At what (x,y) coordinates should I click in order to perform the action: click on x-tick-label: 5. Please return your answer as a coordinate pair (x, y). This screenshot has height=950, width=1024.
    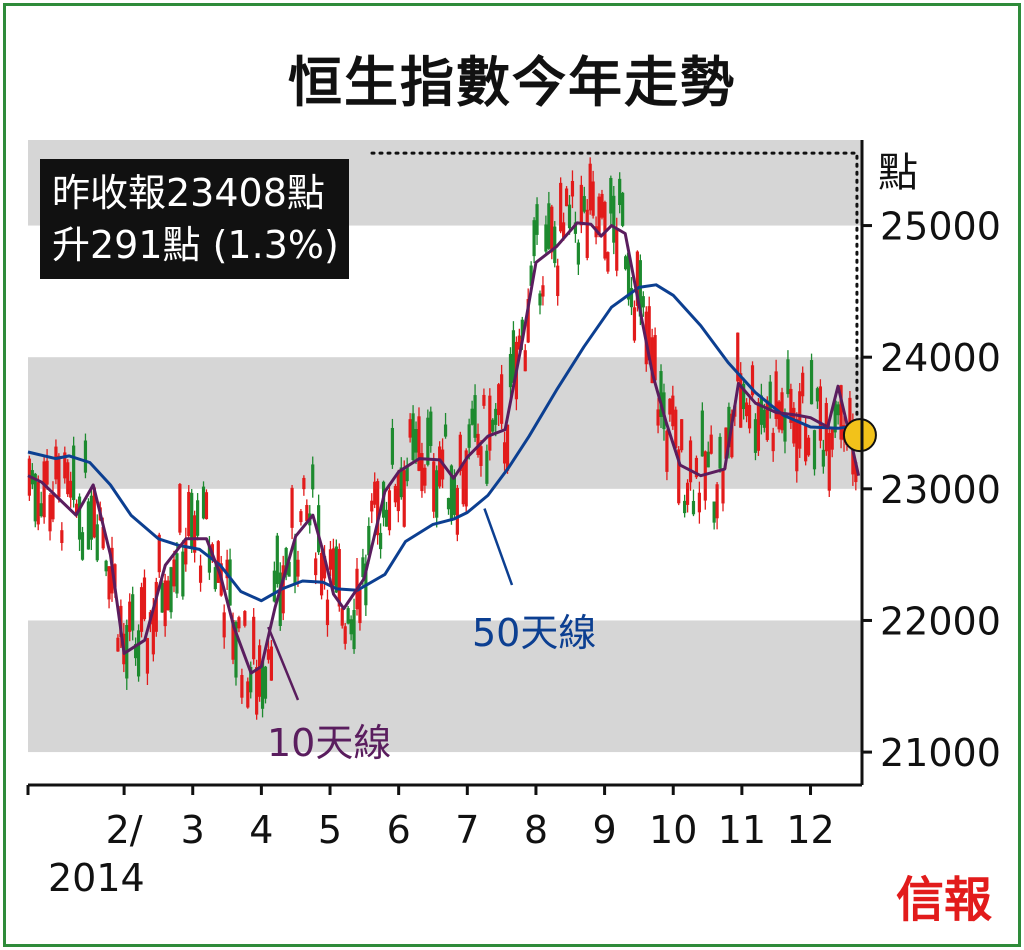
    Looking at the image, I should click on (330, 830).